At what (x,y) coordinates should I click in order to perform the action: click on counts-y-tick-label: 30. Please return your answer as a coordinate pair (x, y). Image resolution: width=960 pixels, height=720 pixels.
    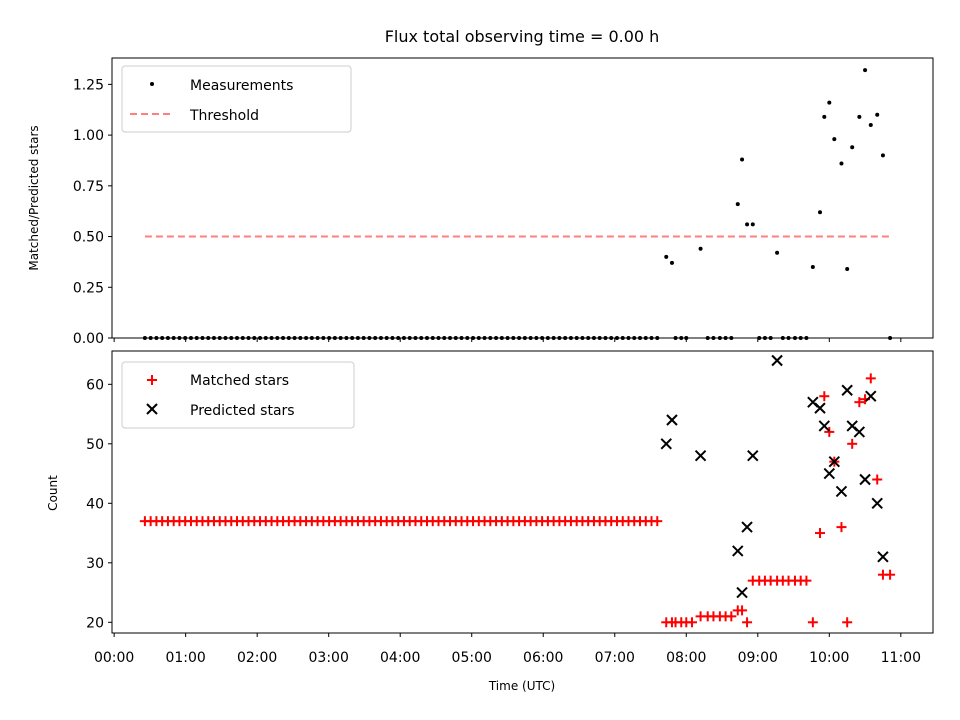
    Looking at the image, I should click on (95, 564).